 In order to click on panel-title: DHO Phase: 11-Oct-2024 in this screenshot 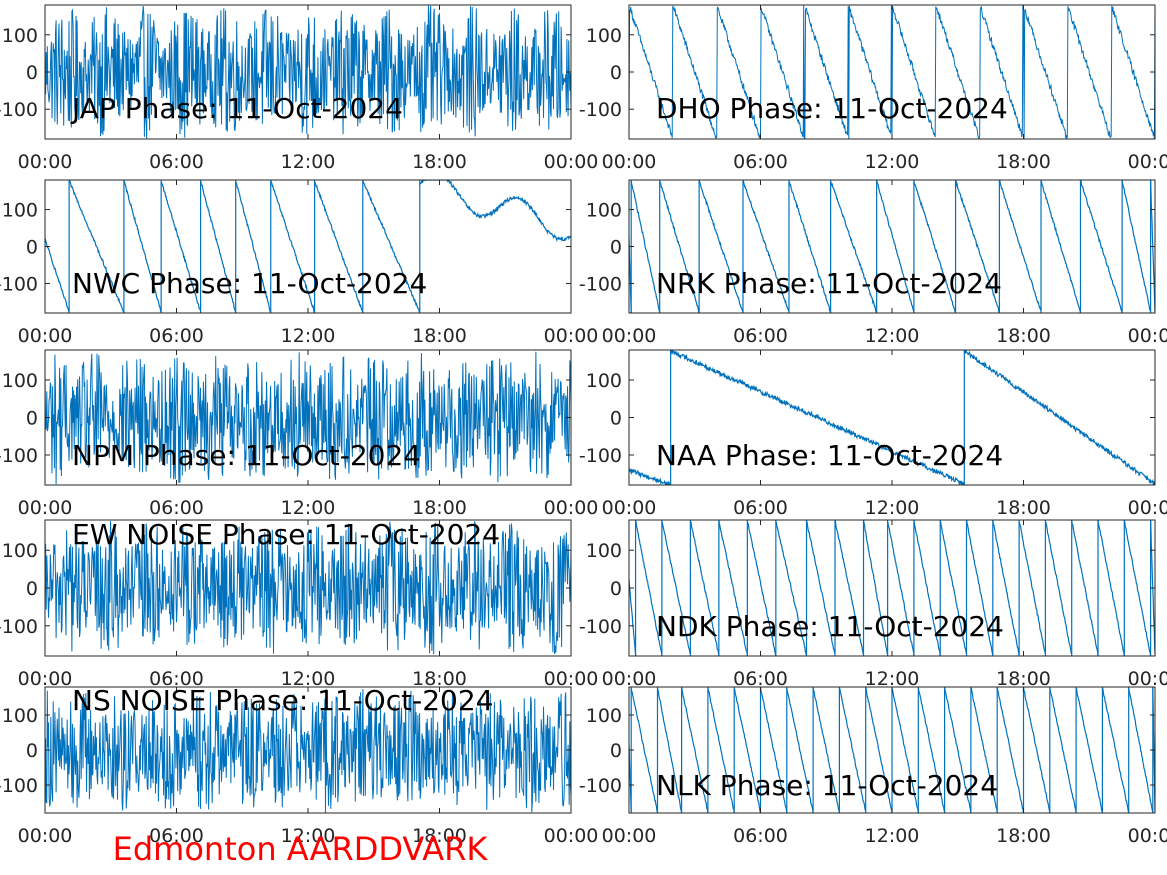, I will do `click(832, 108)`.